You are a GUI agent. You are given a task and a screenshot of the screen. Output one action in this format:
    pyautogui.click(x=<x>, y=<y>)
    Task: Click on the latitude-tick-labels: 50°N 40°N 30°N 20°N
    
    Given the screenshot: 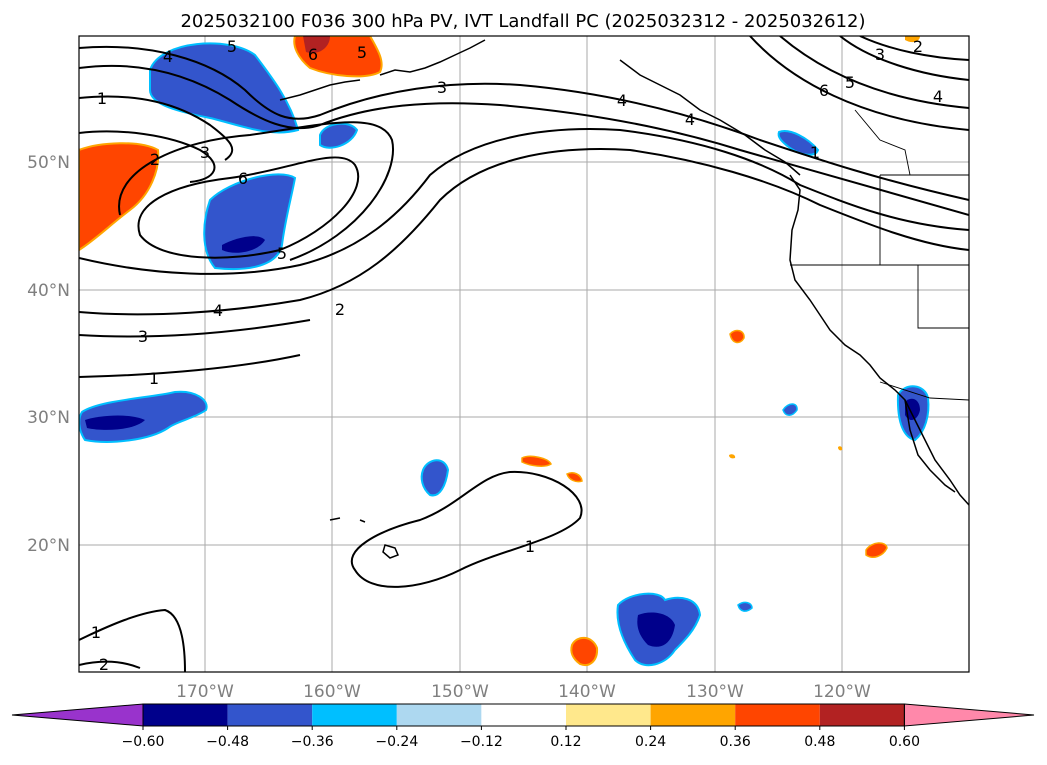 What is the action you would take?
    pyautogui.click(x=48, y=354)
    